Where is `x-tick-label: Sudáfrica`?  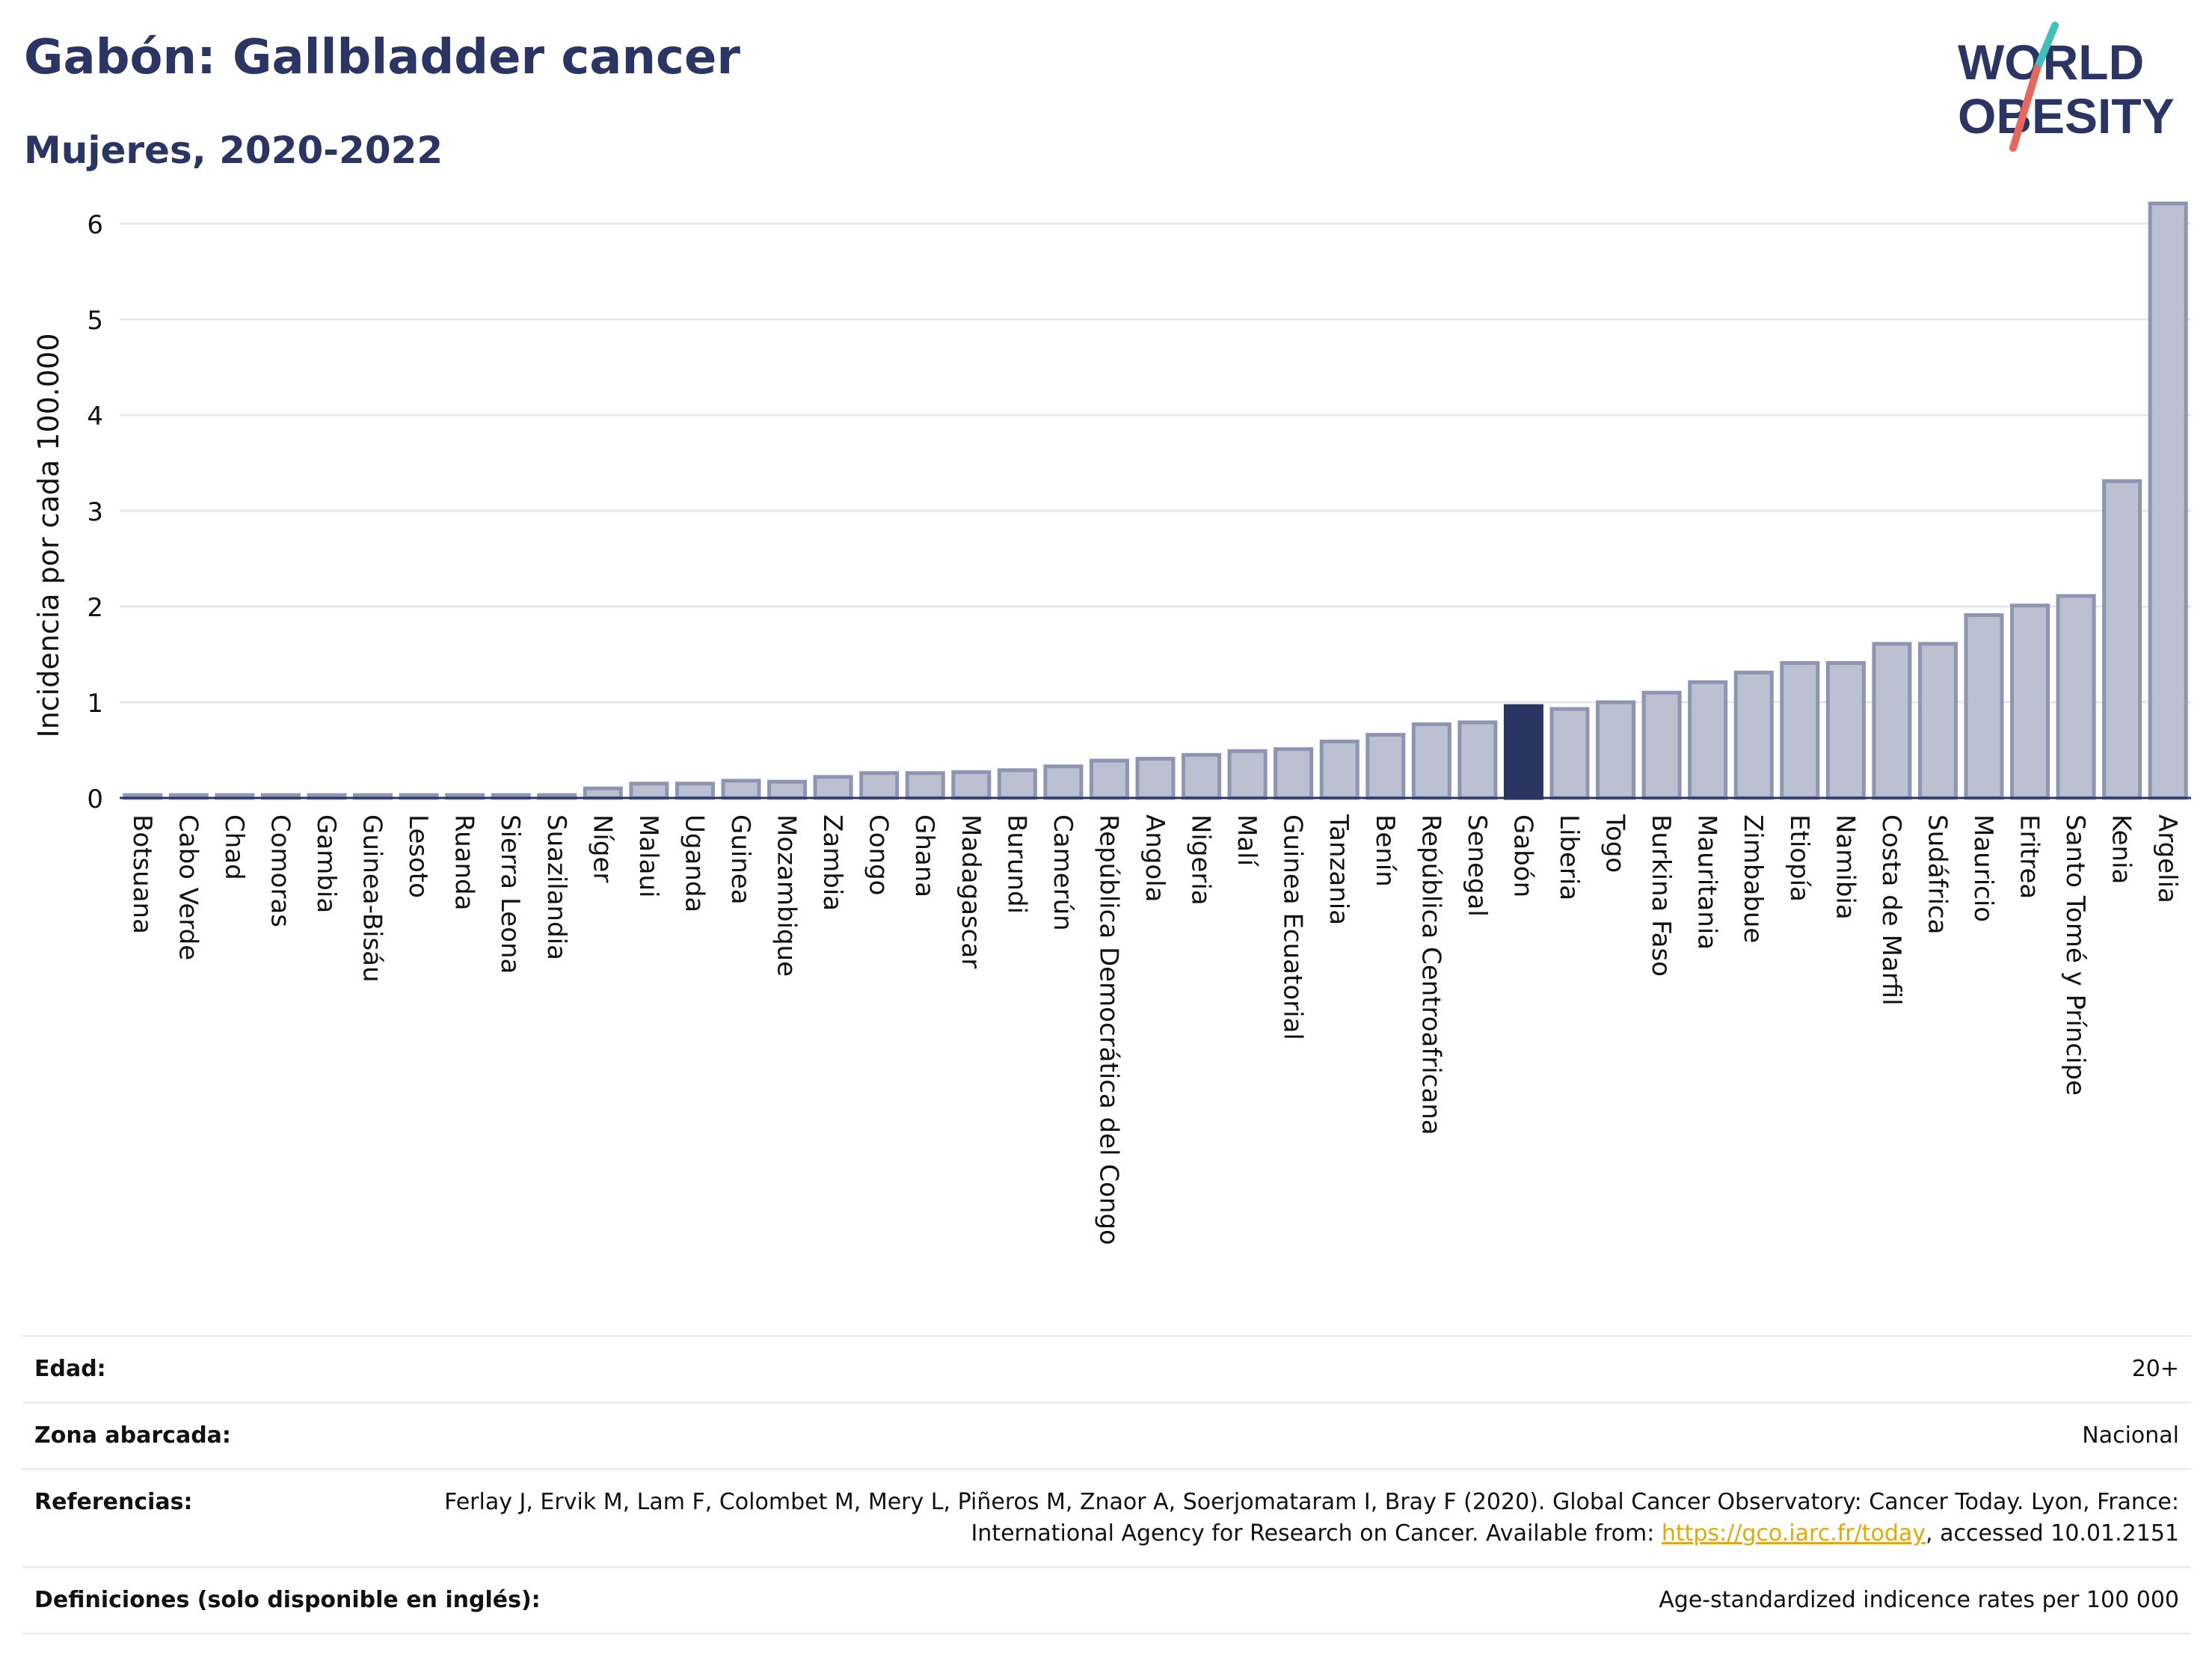 x-tick-label: Sudáfrica is located at coordinates (1937, 874).